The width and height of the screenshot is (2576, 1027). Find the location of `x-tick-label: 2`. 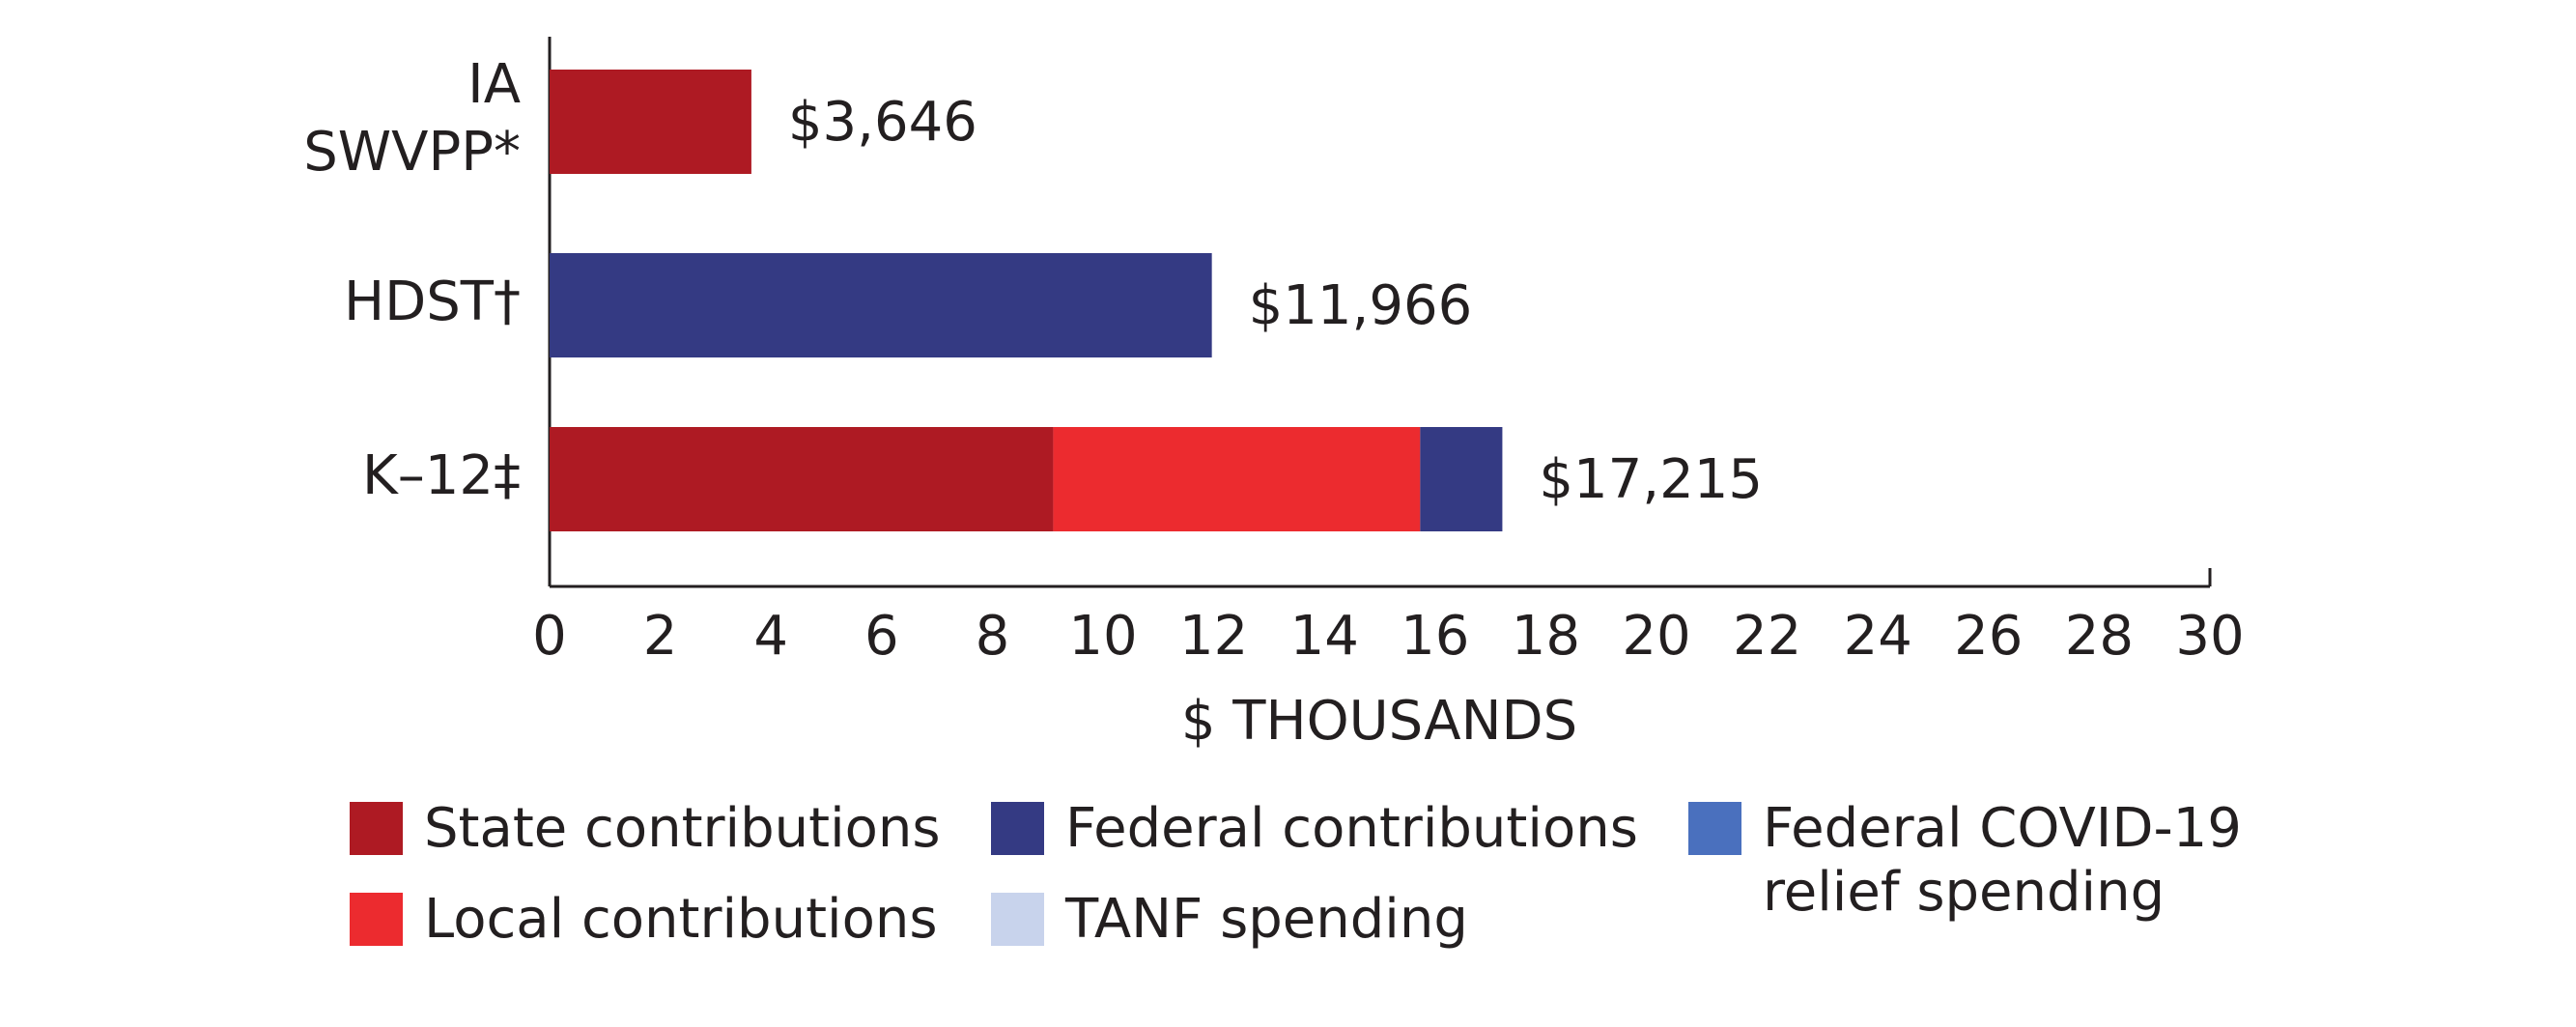

x-tick-label: 2 is located at coordinates (660, 636).